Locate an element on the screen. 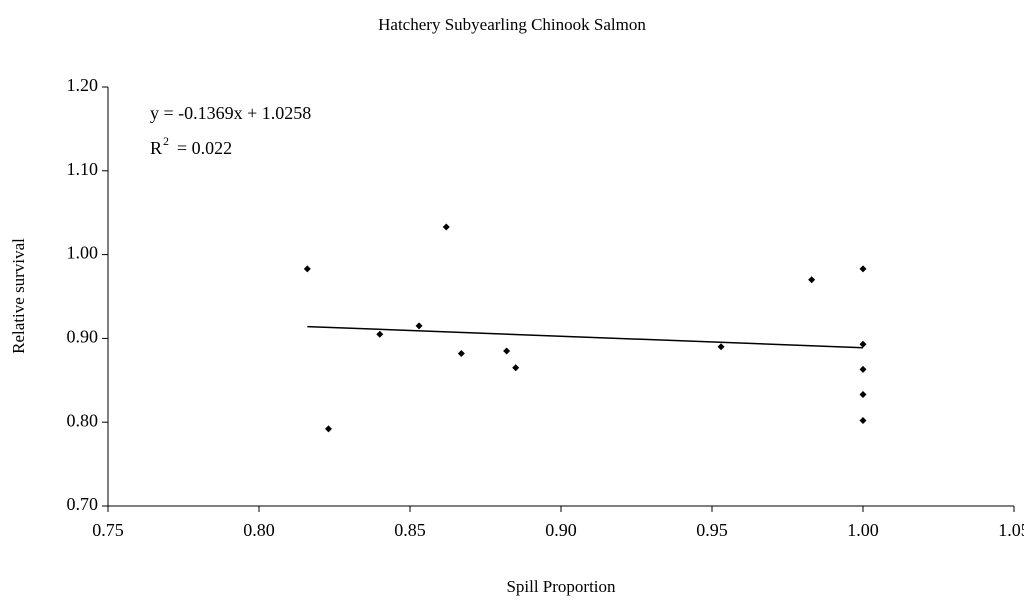 The height and width of the screenshot is (604, 1024). x-tick-label: 1.05 is located at coordinates (1011, 530).